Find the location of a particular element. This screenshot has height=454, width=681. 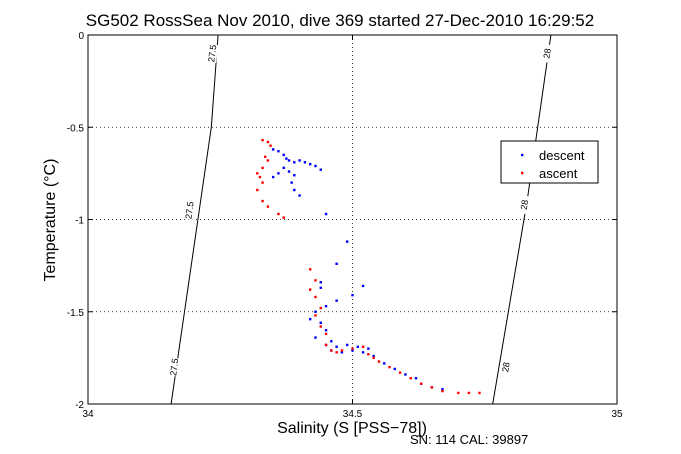

y-tick-label: -1.5 is located at coordinates (76, 313).